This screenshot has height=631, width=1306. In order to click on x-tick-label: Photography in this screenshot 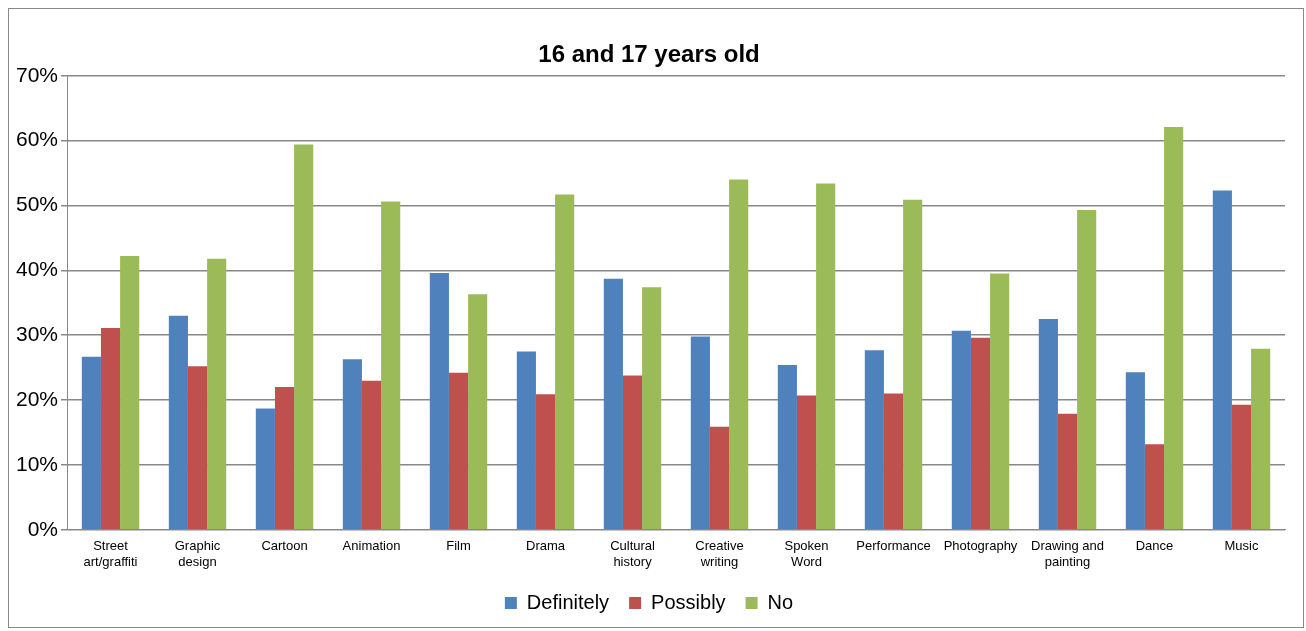, I will do `click(980, 546)`.